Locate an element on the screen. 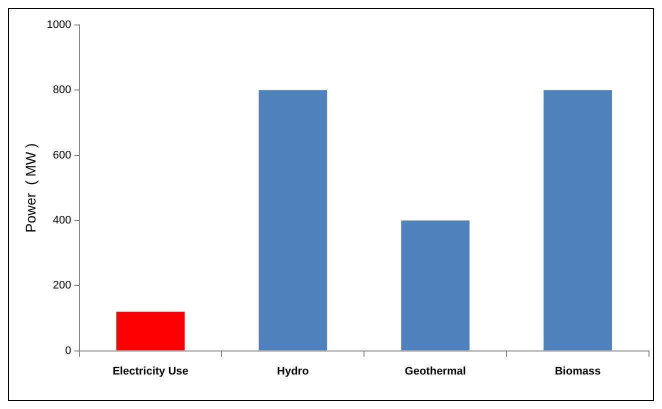 The image size is (662, 409). x-tick-label: Hydro is located at coordinates (293, 371).